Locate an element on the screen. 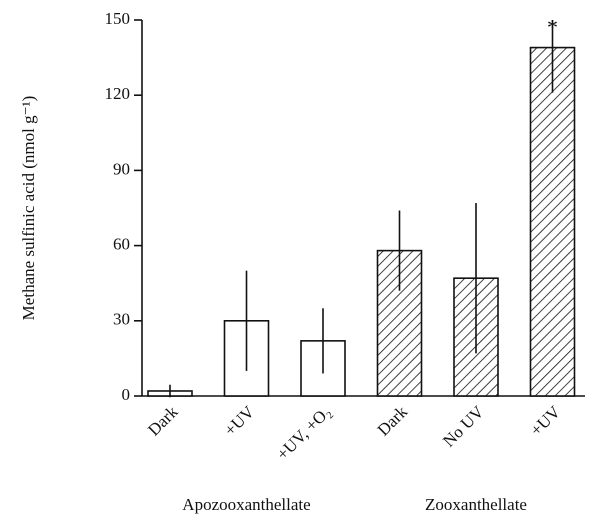 The image size is (599, 522). y-tick-label: 60 is located at coordinates (121, 244).